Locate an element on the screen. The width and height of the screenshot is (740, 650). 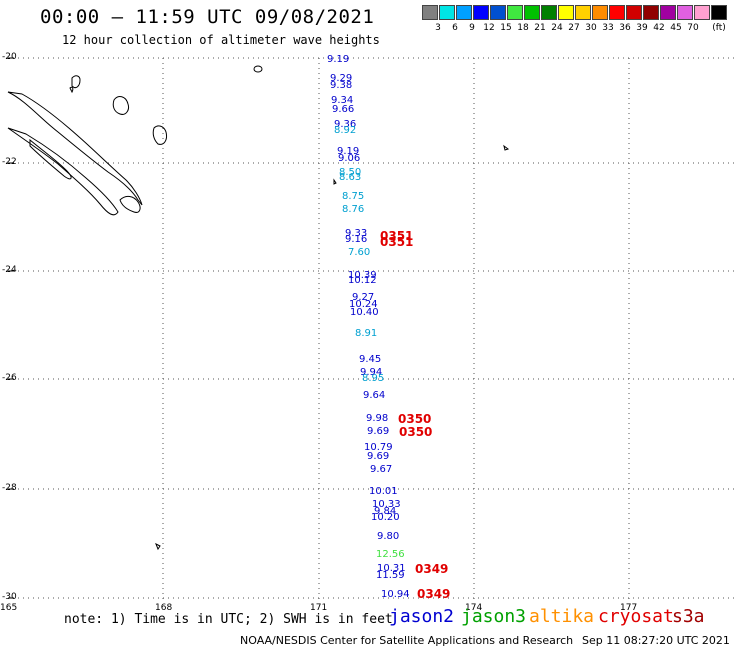
legend-tick: 24 is located at coordinates (557, 28).